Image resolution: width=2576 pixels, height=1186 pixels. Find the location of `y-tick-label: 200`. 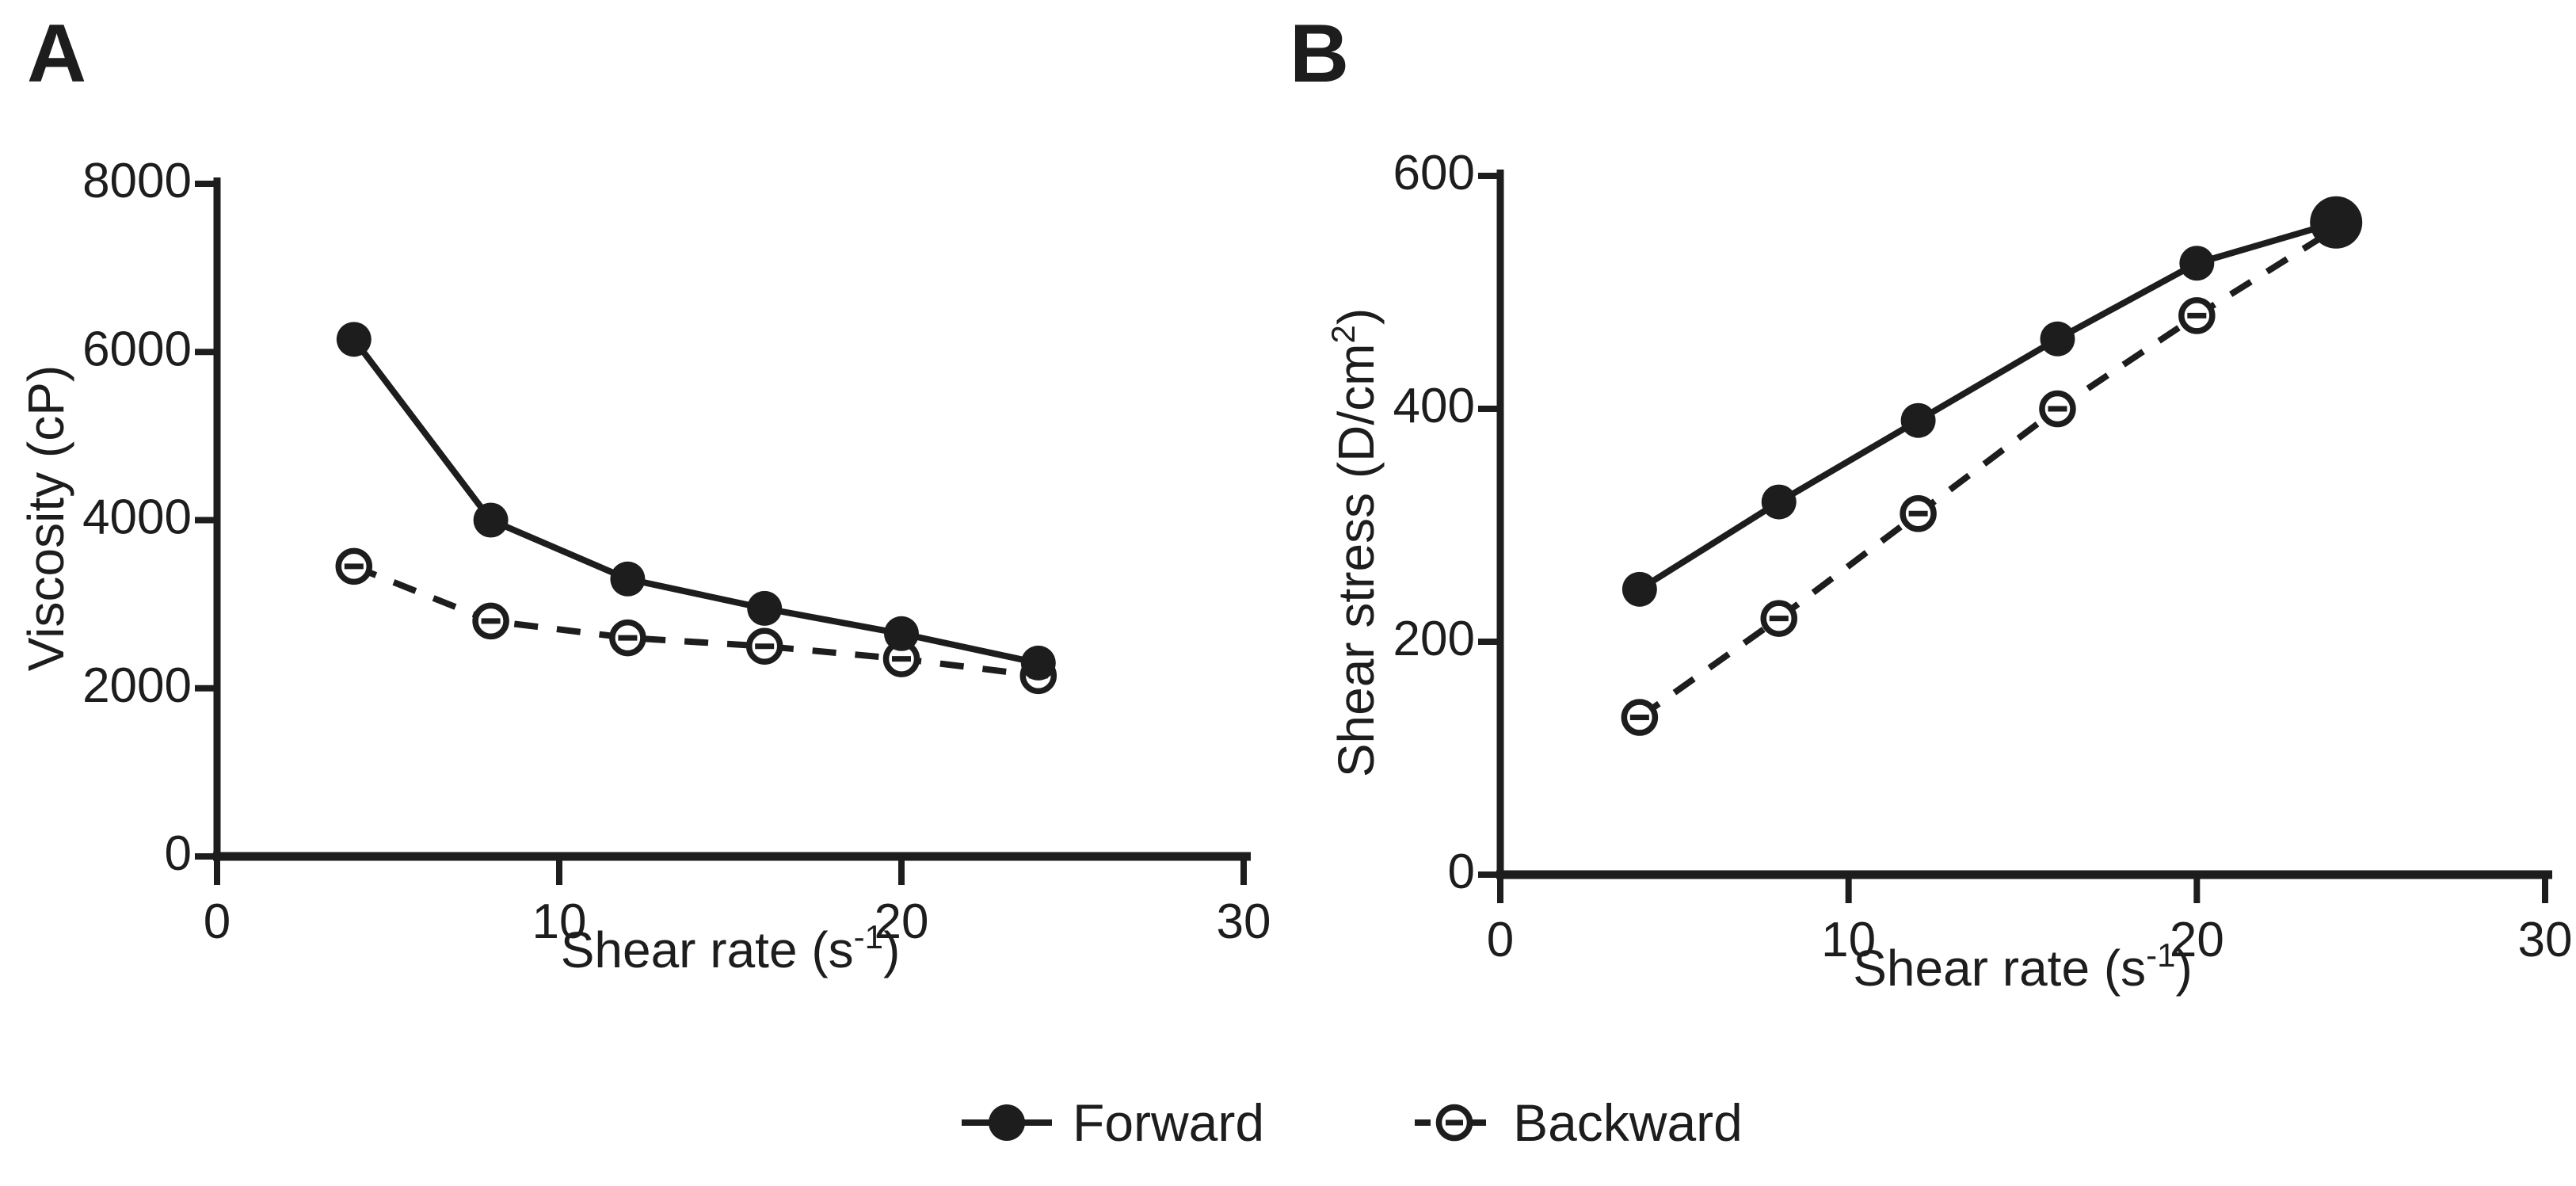

y-tick-label: 200 is located at coordinates (1434, 639).